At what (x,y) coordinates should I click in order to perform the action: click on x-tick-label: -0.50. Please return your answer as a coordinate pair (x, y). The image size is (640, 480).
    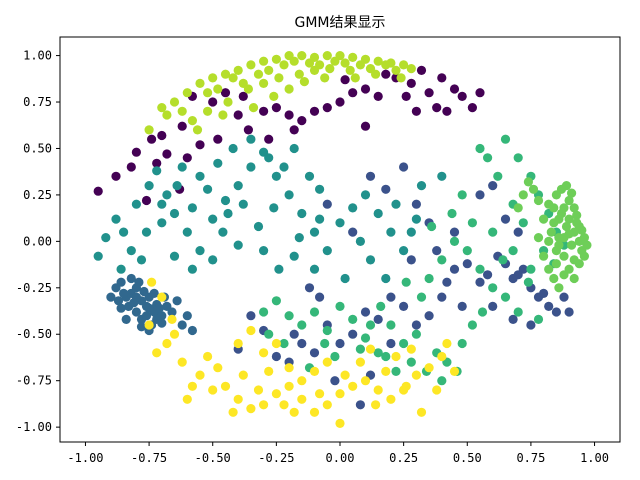
    Looking at the image, I should click on (213, 458).